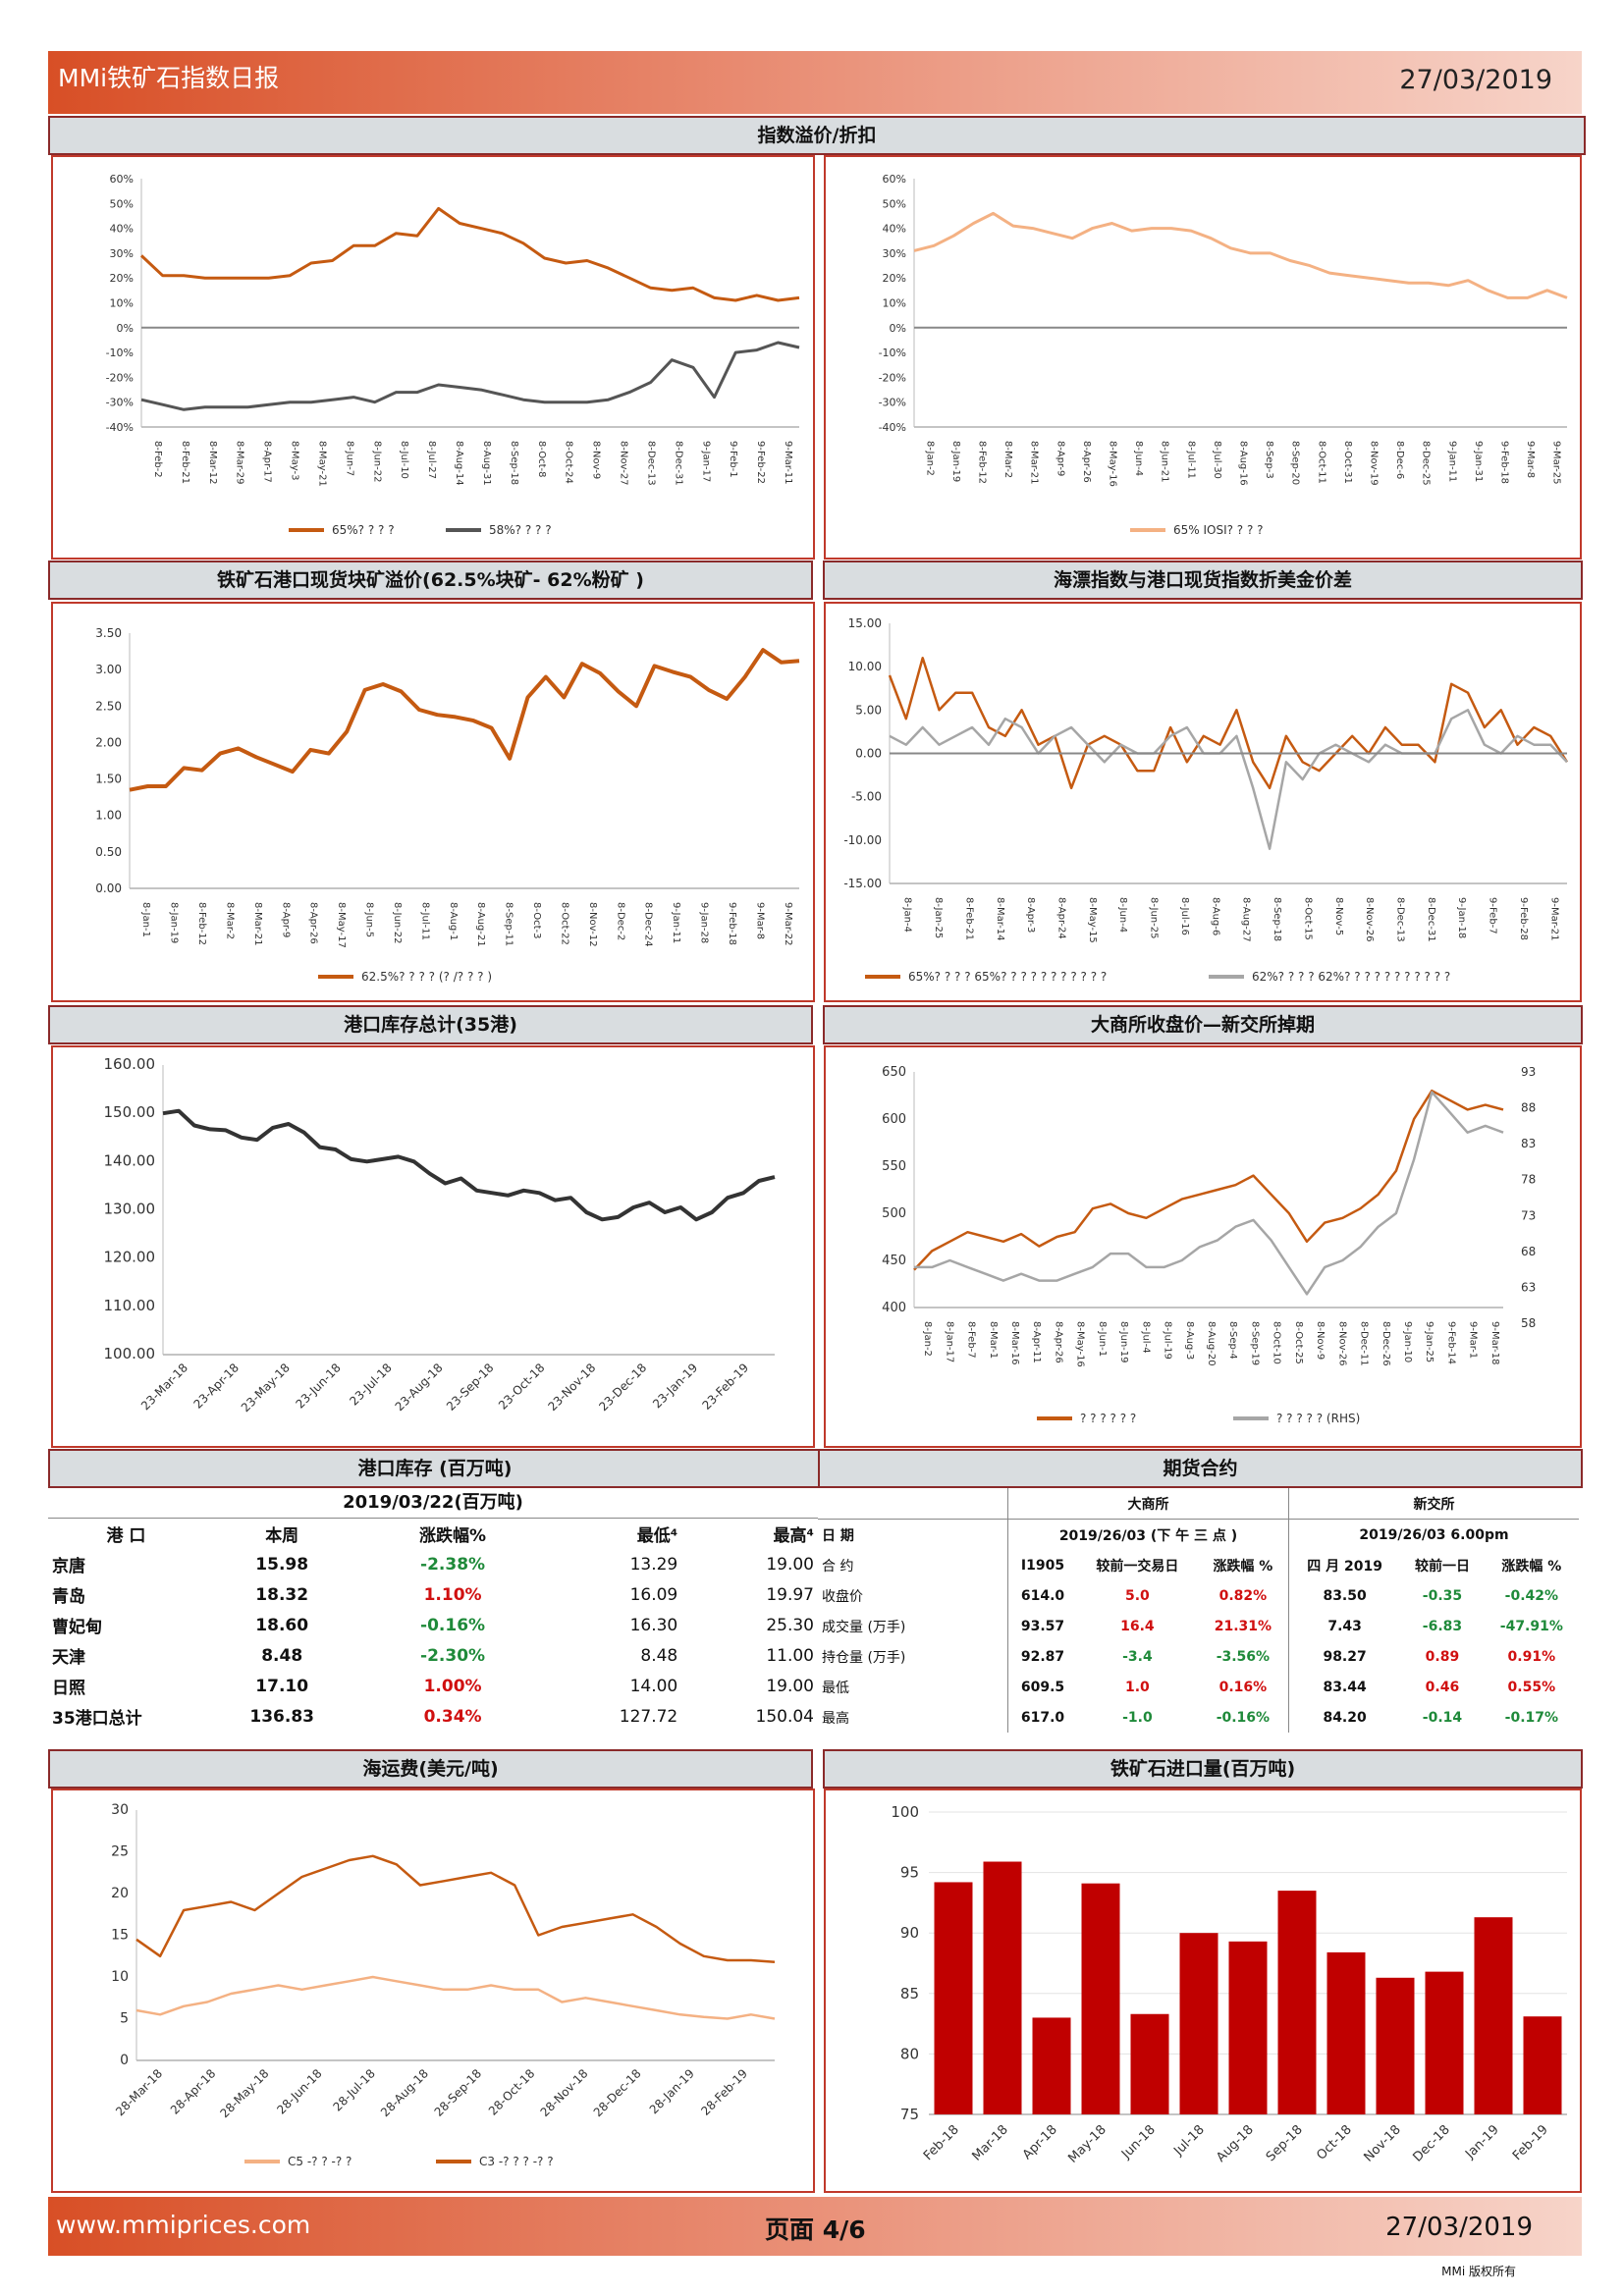 Image resolution: width=1624 pixels, height=2296 pixels. Describe the element at coordinates (659, 1655) in the screenshot. I see `inventory-cell-low: 8.48` at that location.